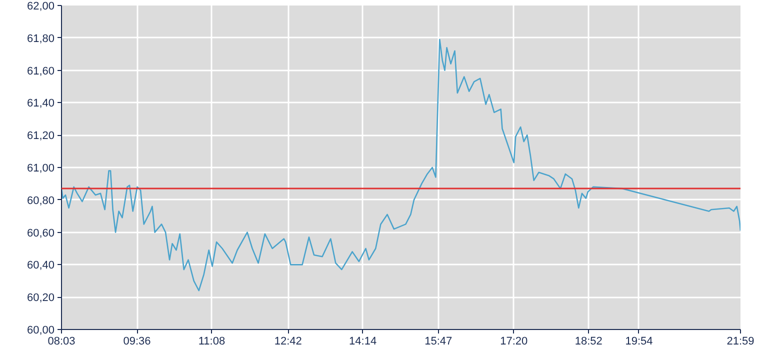 Image resolution: width=780 pixels, height=350 pixels. Describe the element at coordinates (40, 298) in the screenshot. I see `y-tick-label: 60,20` at that location.